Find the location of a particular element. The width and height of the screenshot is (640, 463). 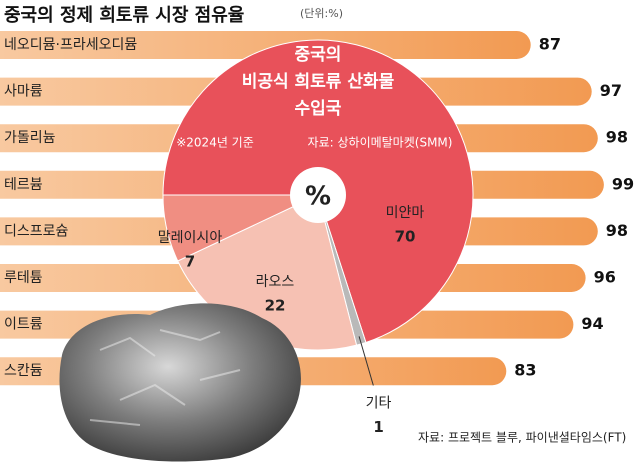

value-label: 96 is located at coordinates (605, 277).